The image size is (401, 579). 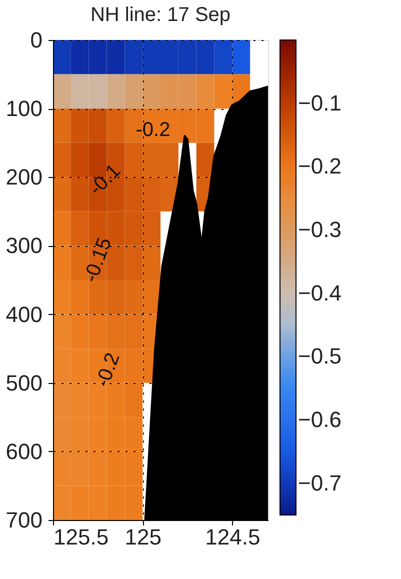 I want to click on y-tick-label: 0, so click(x=36, y=40).